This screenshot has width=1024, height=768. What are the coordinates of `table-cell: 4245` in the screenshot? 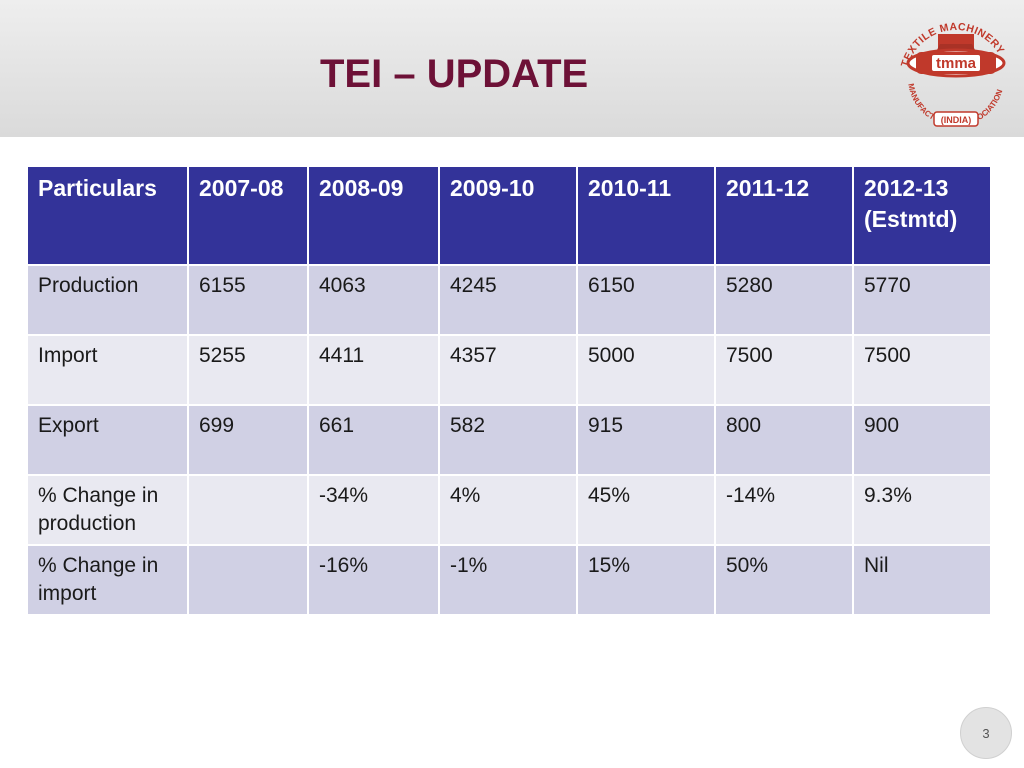 It's located at (508, 300).